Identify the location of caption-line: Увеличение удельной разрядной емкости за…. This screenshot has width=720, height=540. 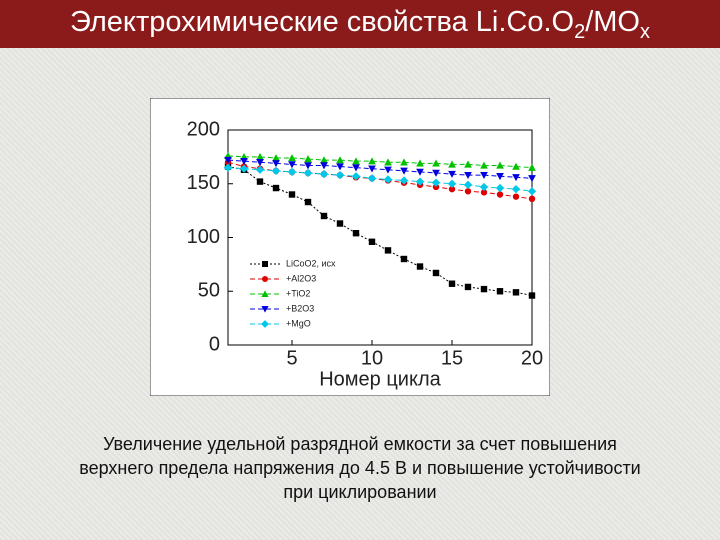
(360, 444).